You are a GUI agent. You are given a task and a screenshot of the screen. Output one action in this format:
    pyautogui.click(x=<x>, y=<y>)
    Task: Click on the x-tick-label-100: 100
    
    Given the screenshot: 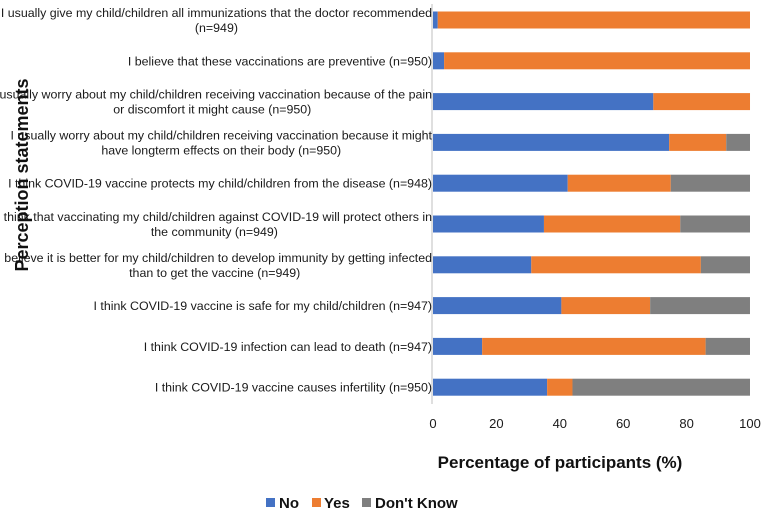 What is the action you would take?
    pyautogui.click(x=750, y=423)
    